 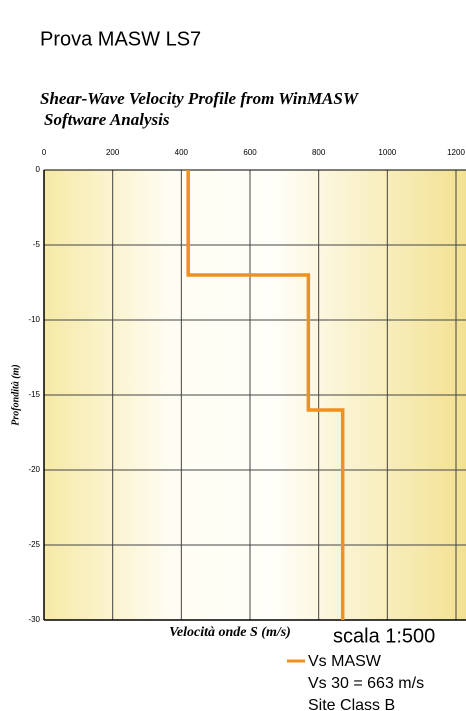 What do you see at coordinates (345, 661) in the screenshot?
I see `legend-entry: Vs MASW` at bounding box center [345, 661].